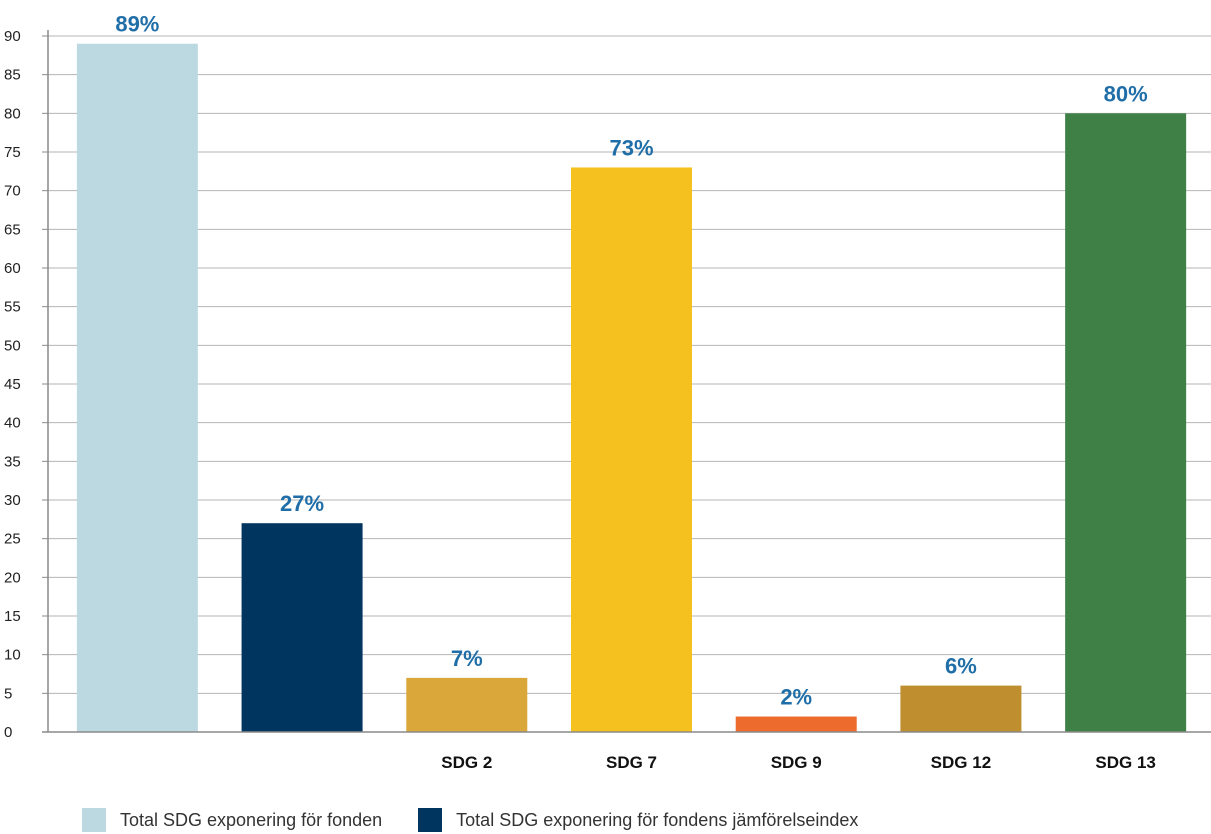  I want to click on data-label-3: 7%, so click(467, 658).